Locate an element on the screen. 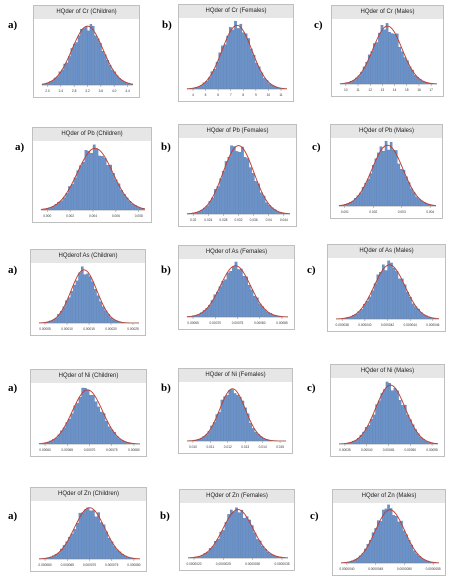 This screenshot has height=579, width=459. x-tick-label: 0.00015 is located at coordinates (89, 329).